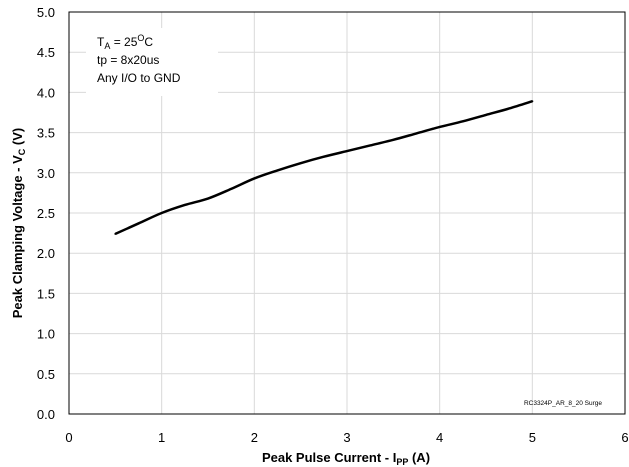  I want to click on x-axis-title: Peak Pulse Current - IPP (A), so click(346, 458).